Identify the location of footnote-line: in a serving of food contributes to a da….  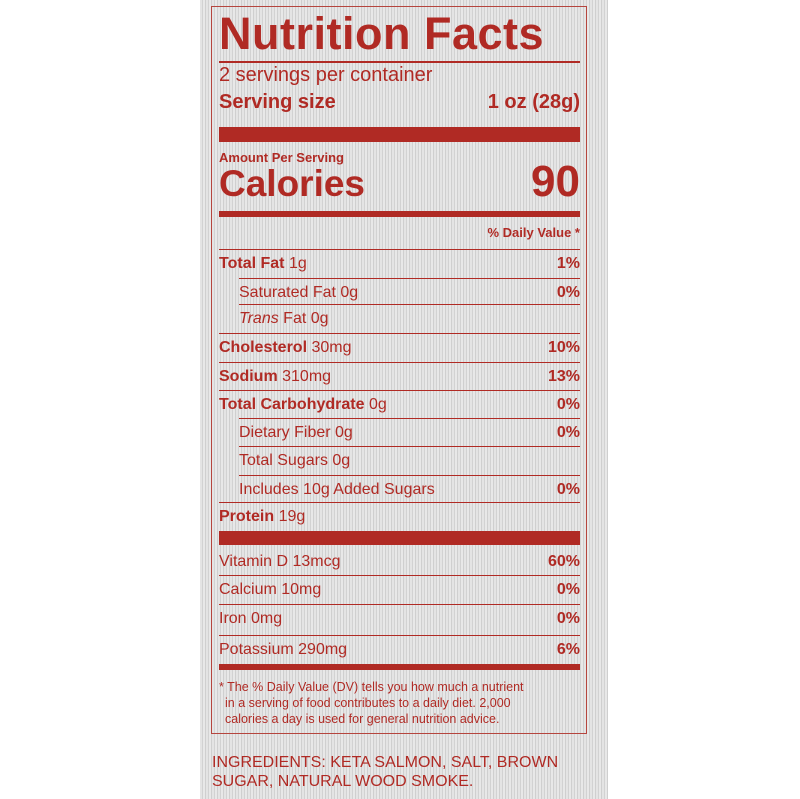
(368, 703).